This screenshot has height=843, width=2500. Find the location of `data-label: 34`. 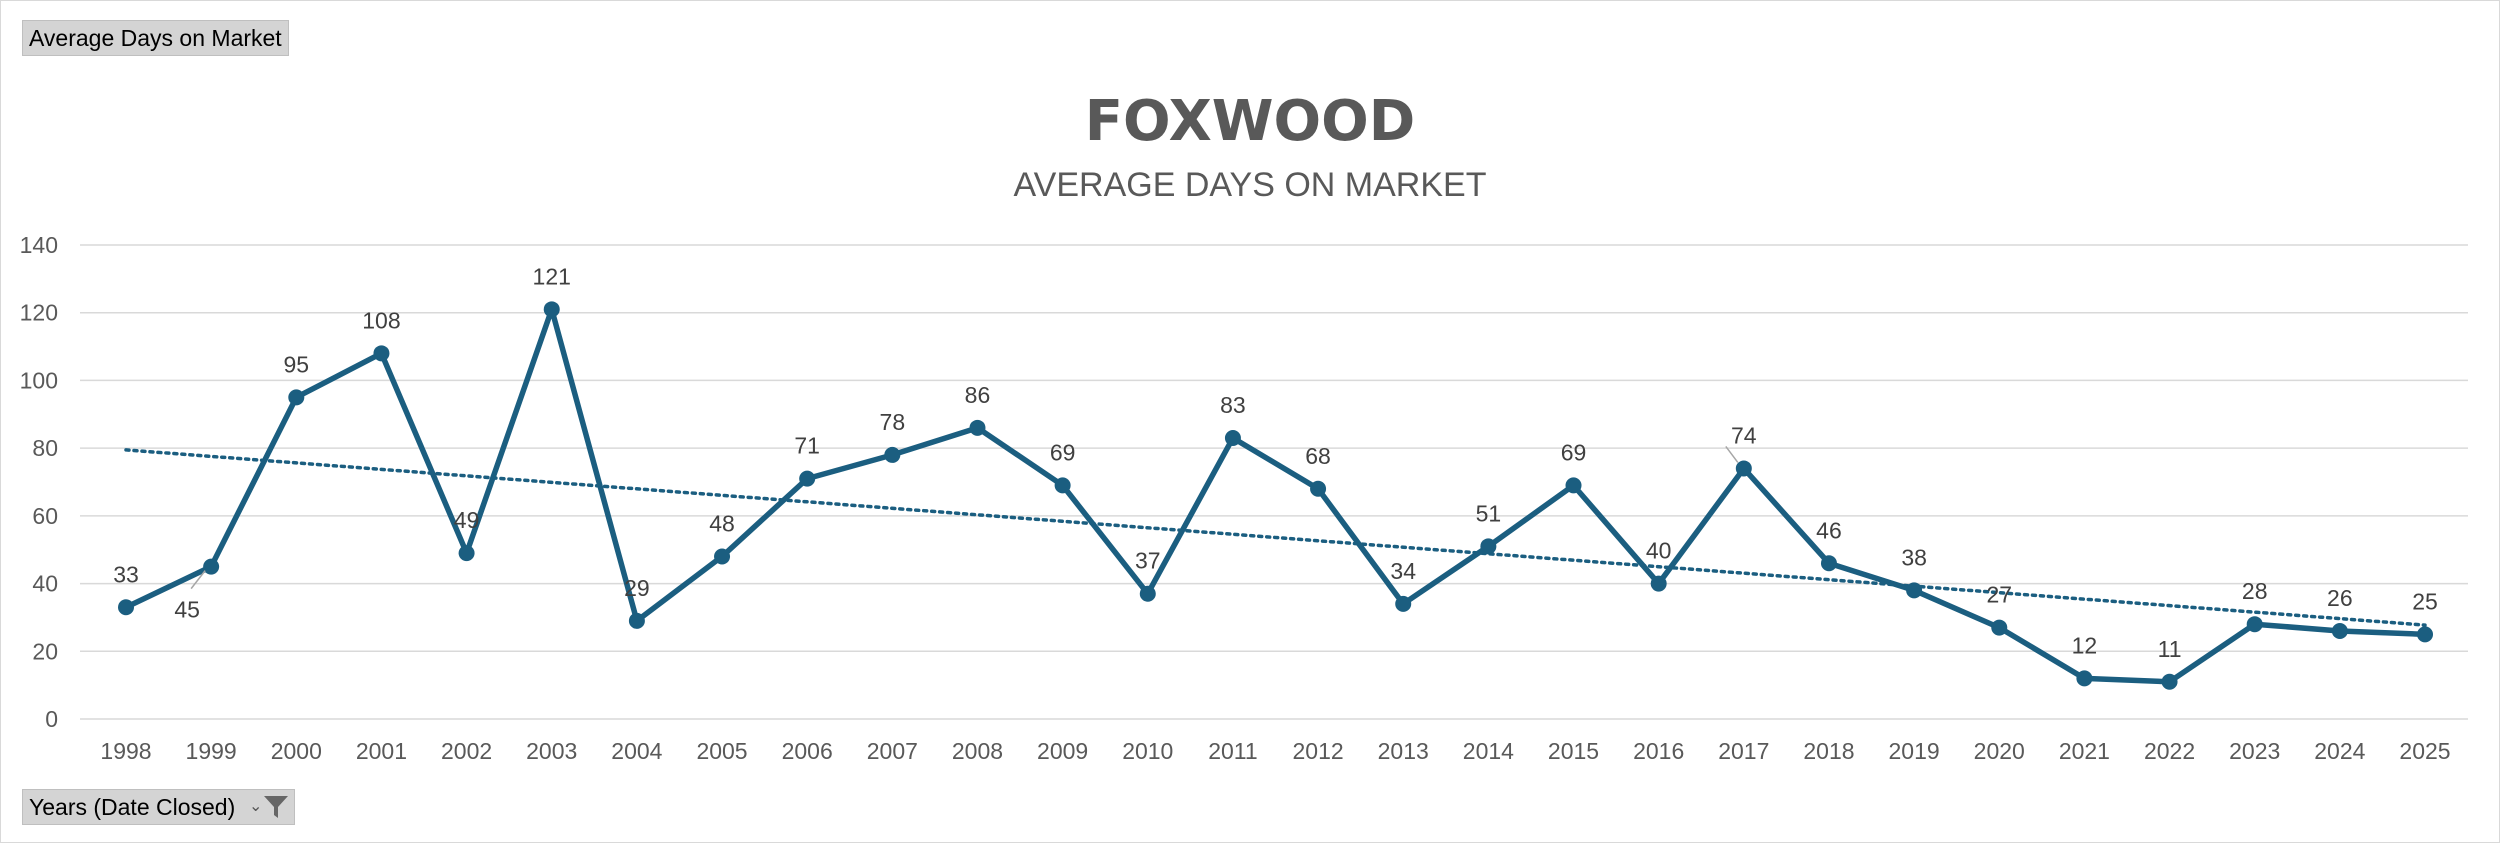

data-label: 34 is located at coordinates (1403, 571).